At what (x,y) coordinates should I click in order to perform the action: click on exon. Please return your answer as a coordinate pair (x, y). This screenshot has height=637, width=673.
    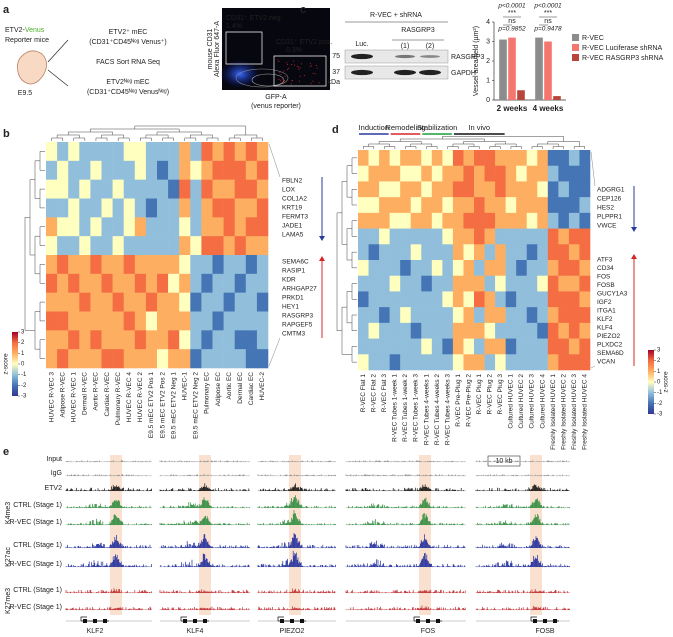
    Looking at the image, I should click on (428, 621).